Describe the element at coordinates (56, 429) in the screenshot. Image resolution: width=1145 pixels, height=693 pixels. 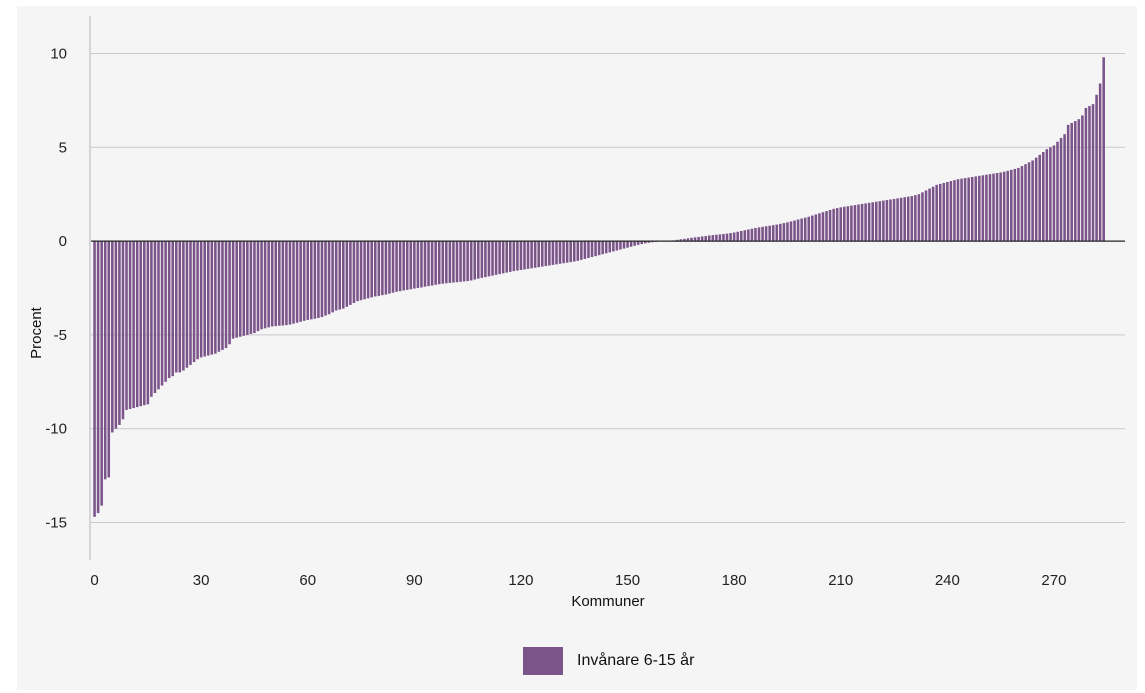
I see `y-tick-label: -10` at that location.